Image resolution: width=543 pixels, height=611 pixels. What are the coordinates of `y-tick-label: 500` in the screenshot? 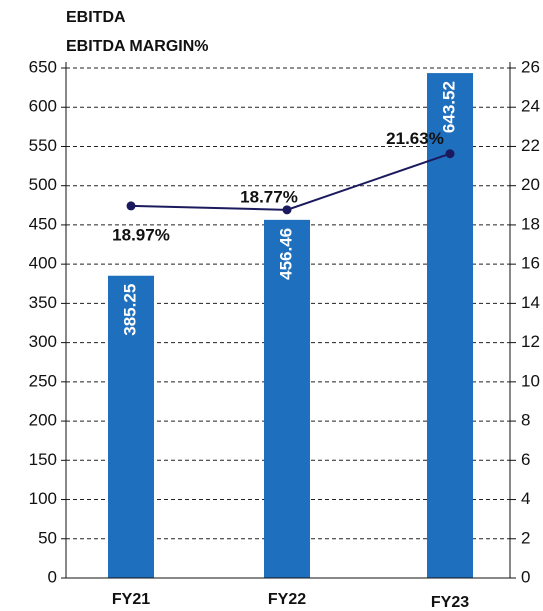 It's located at (43, 184).